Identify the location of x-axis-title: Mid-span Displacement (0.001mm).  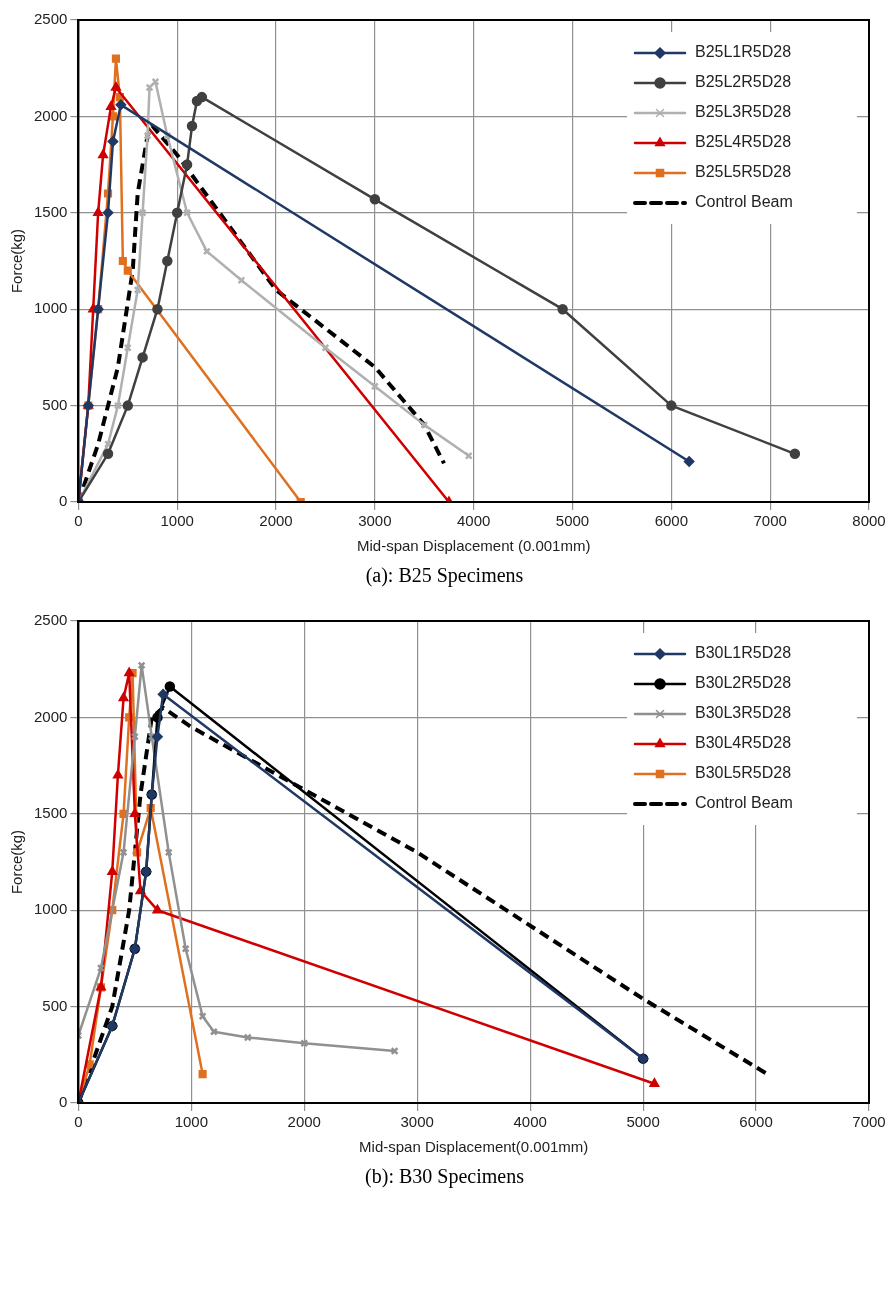
(473, 546).